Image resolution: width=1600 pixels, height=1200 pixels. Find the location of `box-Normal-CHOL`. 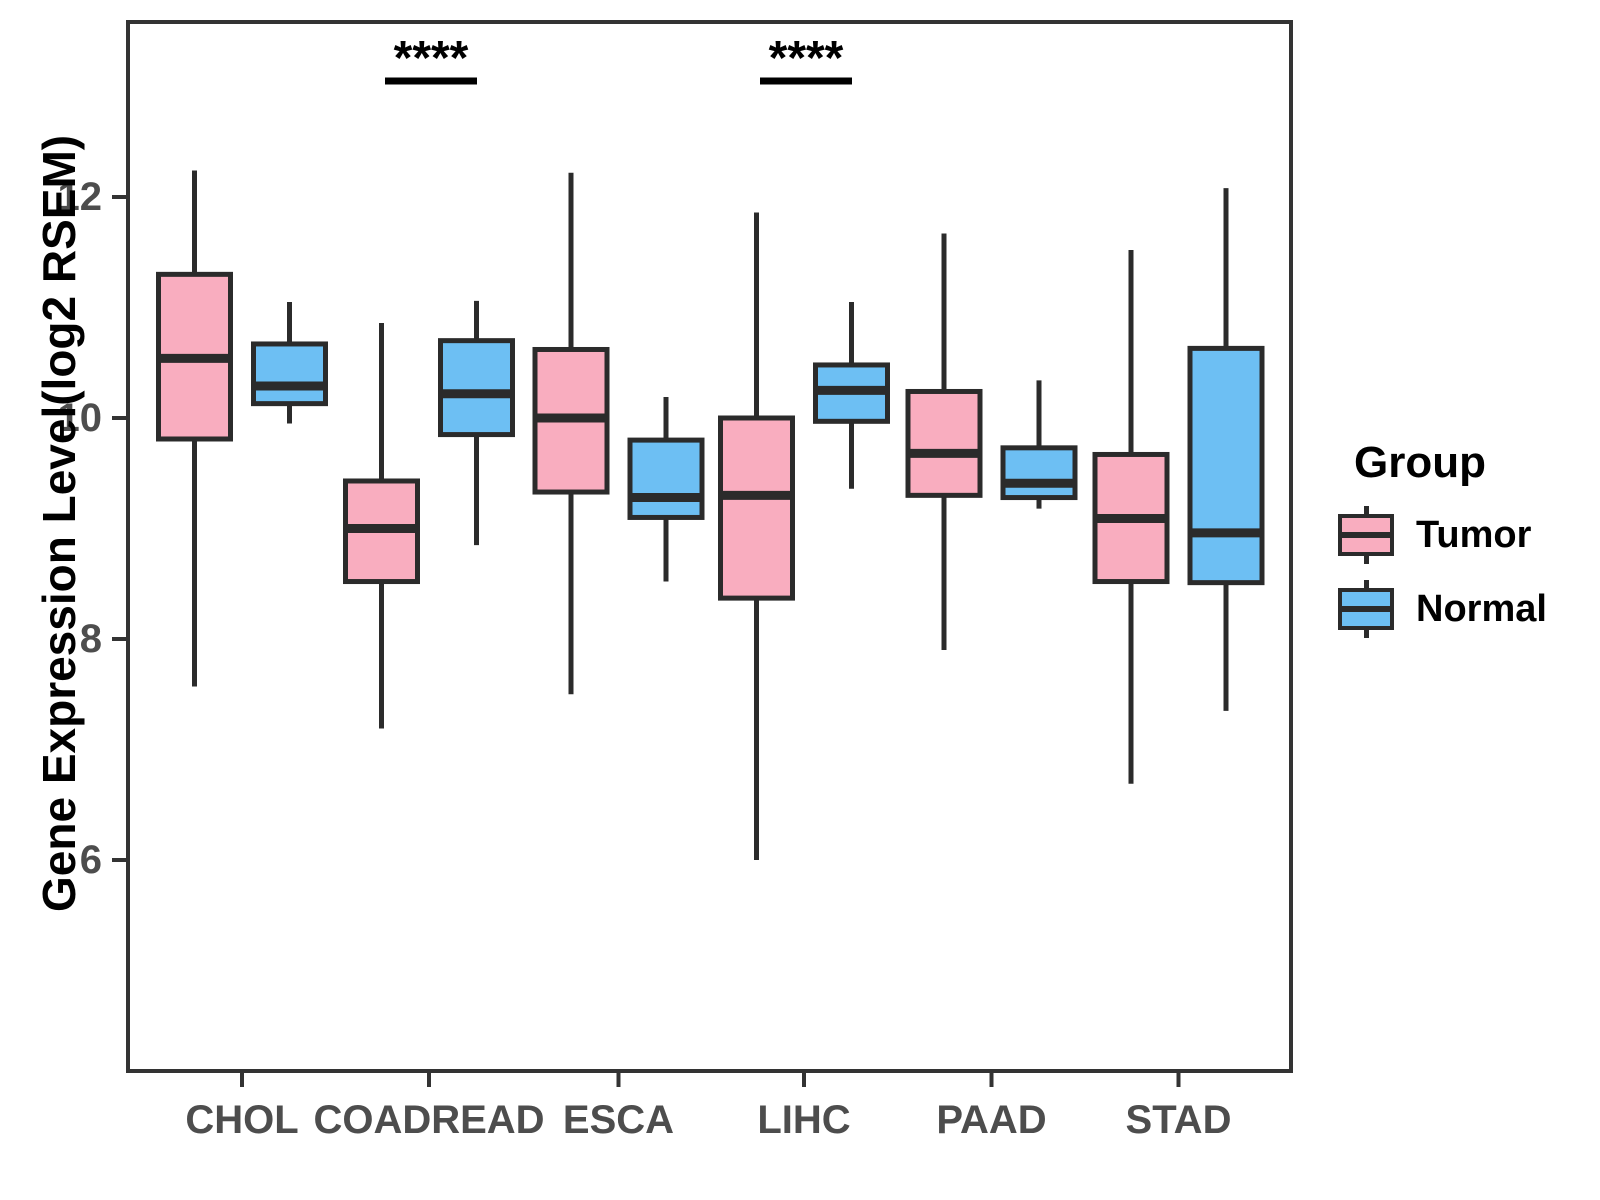

box-Normal-CHOL is located at coordinates (289, 374).